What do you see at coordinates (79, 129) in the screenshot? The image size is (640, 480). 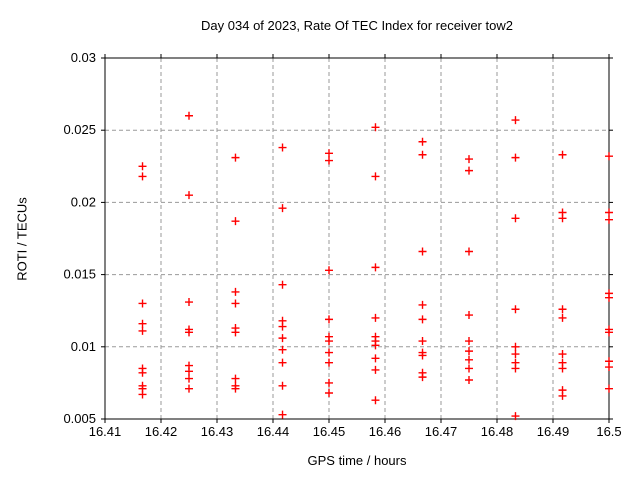 I see `y-tick-label: 0.025` at bounding box center [79, 129].